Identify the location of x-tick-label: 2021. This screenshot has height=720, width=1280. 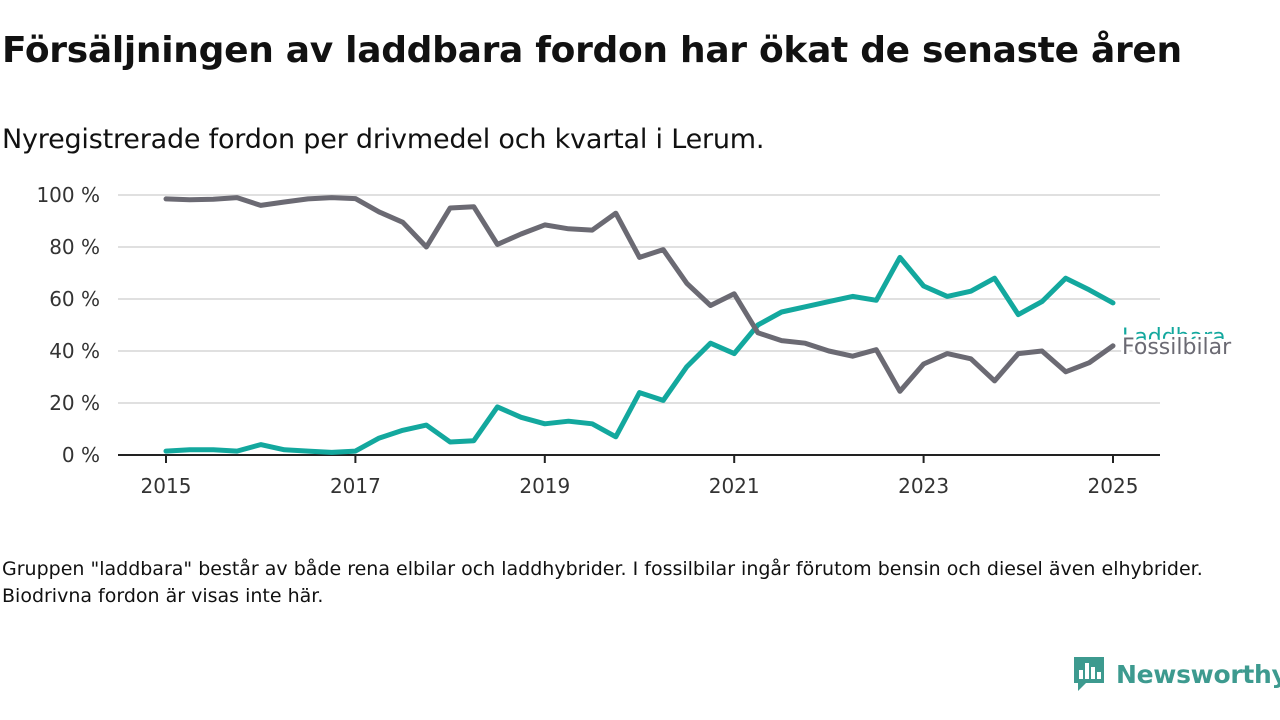
(734, 486).